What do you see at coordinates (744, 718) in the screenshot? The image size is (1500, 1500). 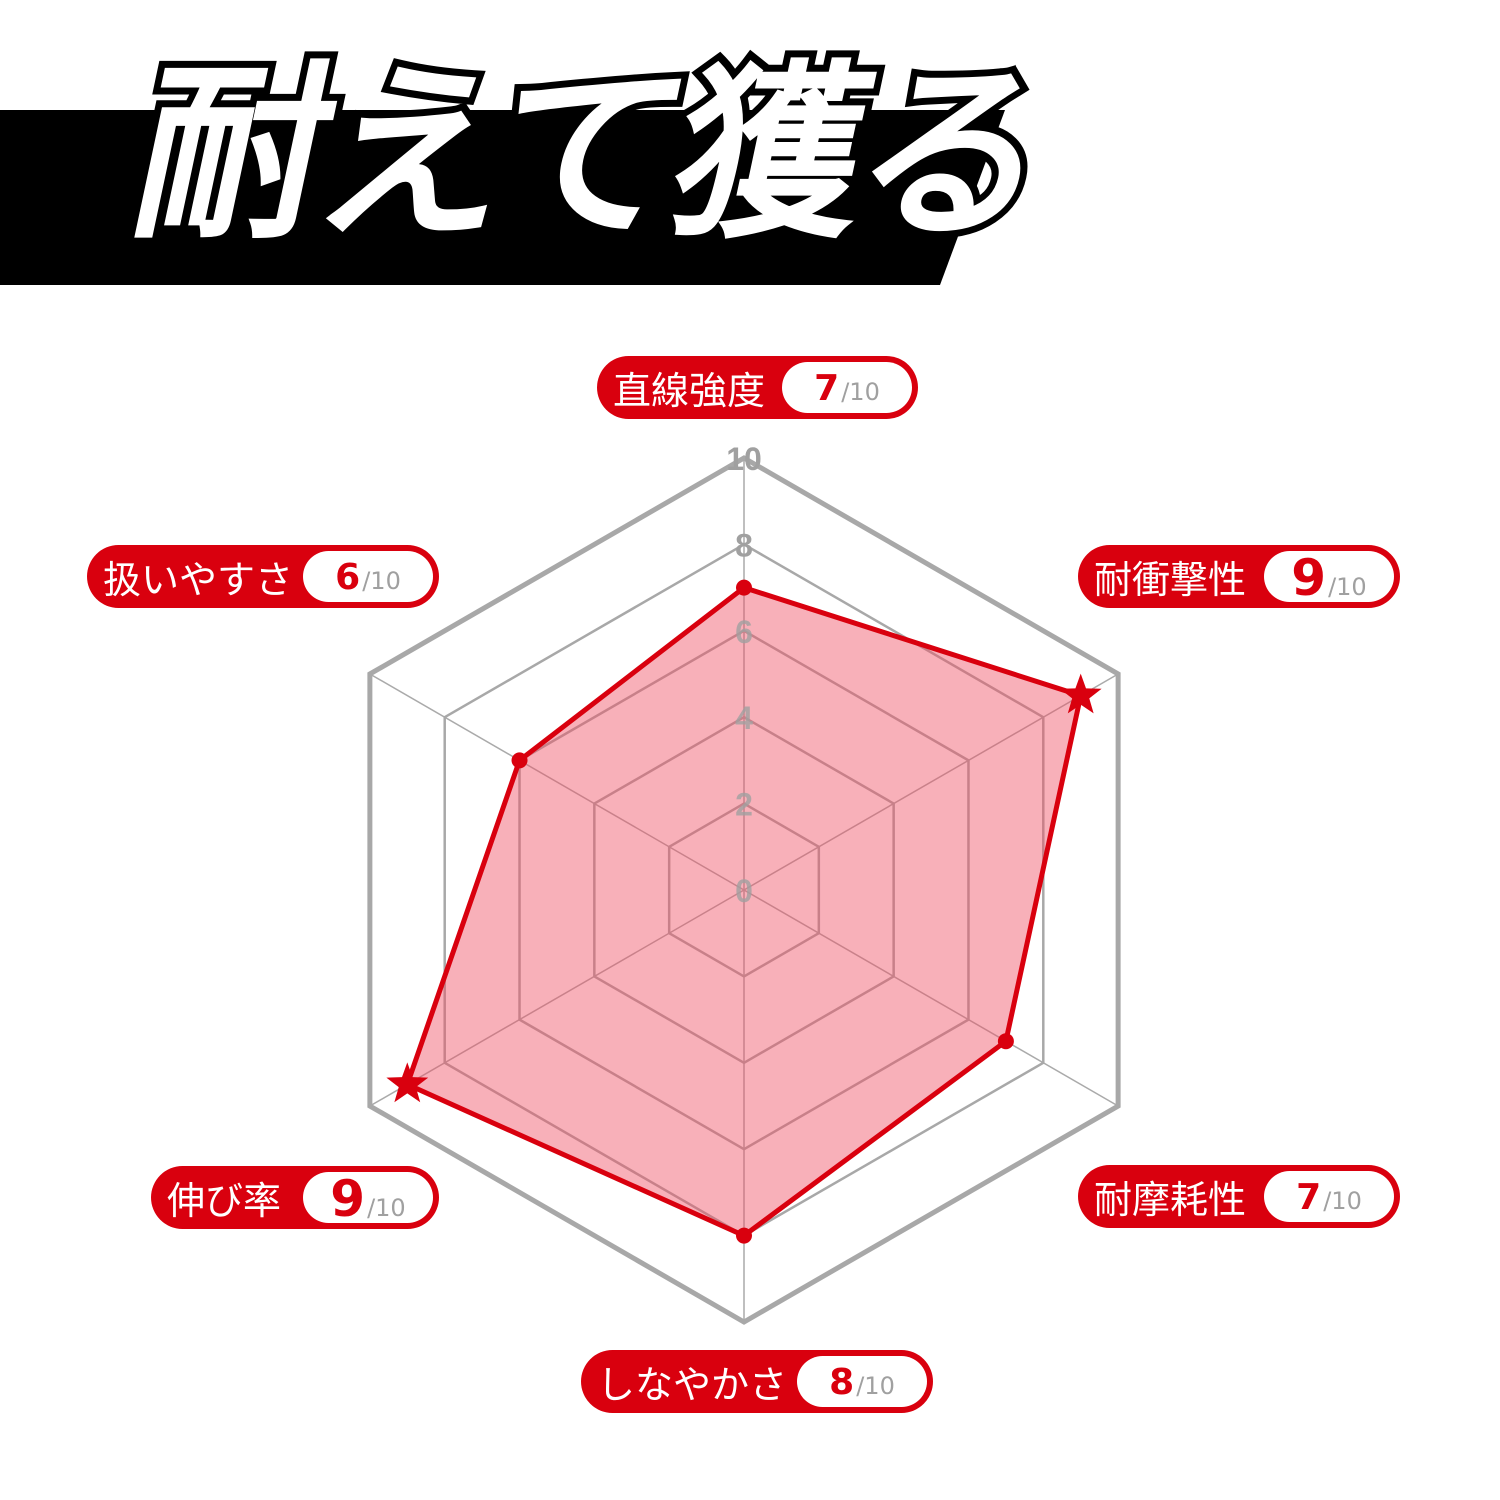 I see `tick-label: 4` at bounding box center [744, 718].